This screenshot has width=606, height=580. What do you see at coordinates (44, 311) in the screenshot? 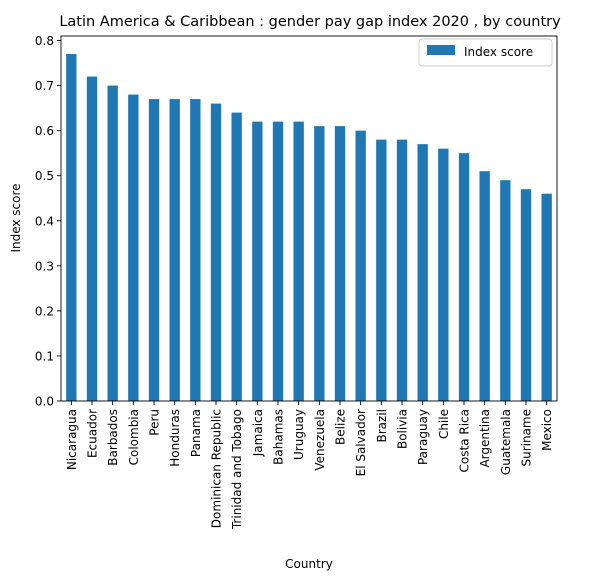
I see `y-tick-label: 0.2` at bounding box center [44, 311].